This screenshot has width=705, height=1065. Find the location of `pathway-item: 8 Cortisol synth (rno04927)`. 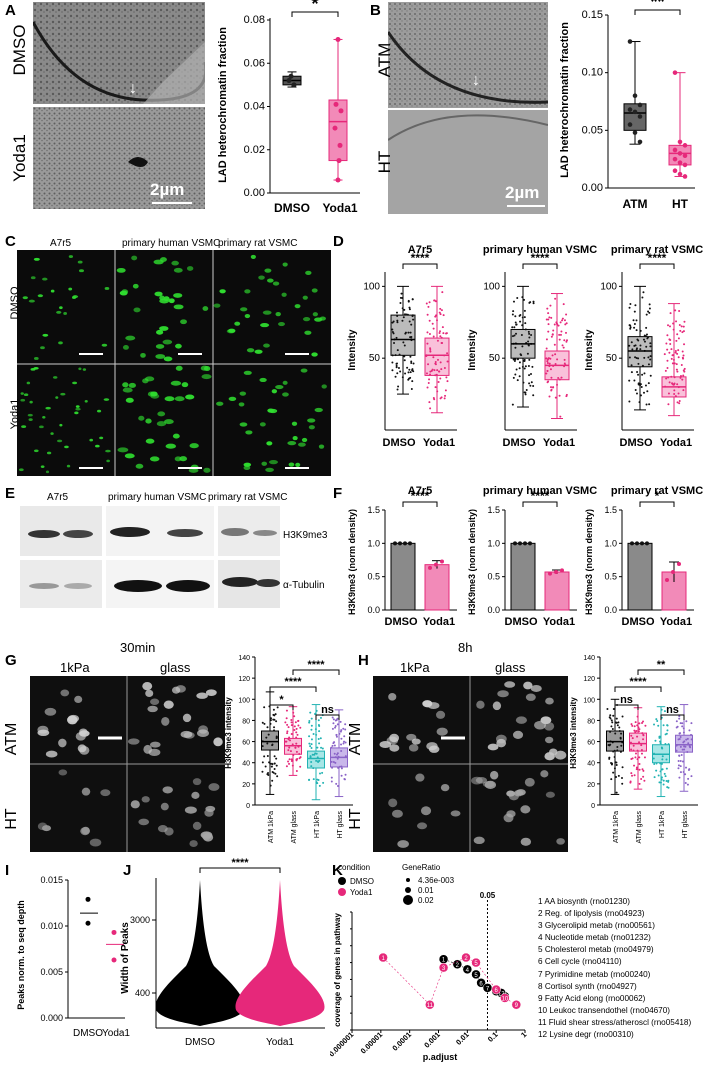

pathway-item: 8 Cortisol synth (rno04927) is located at coordinates (587, 986).